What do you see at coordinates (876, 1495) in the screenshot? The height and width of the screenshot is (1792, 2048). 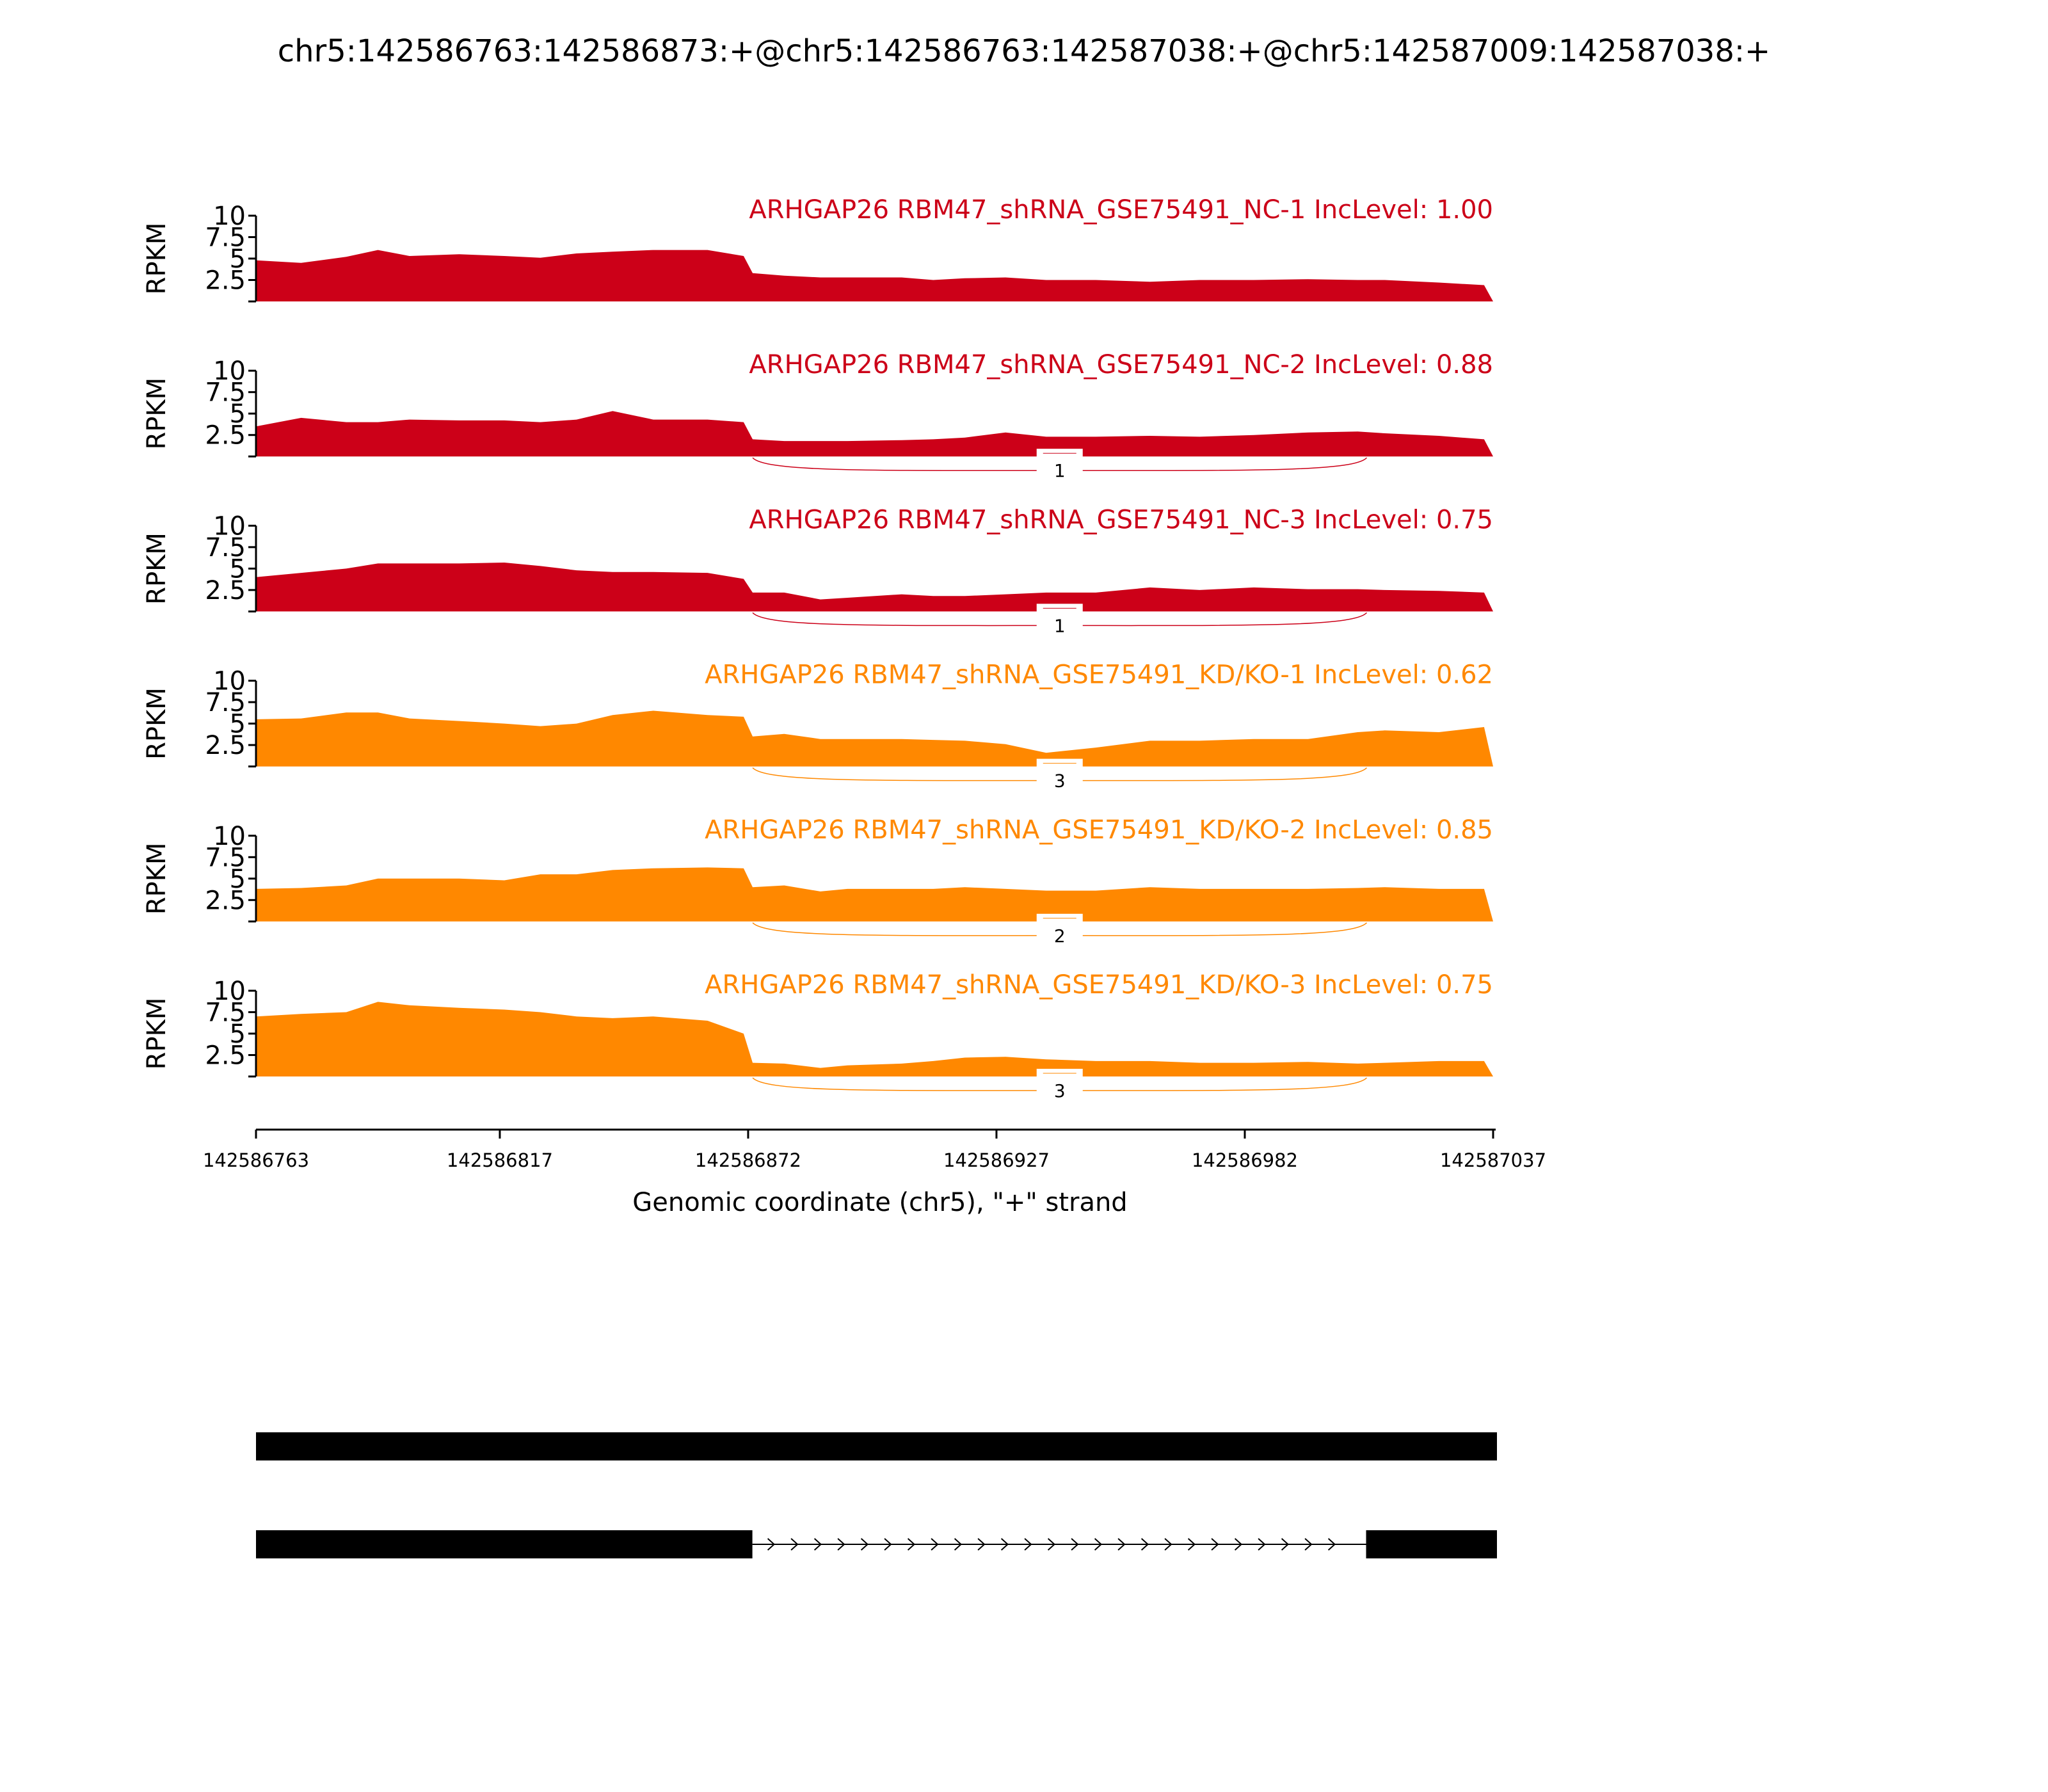 I see `gene-model` at bounding box center [876, 1495].